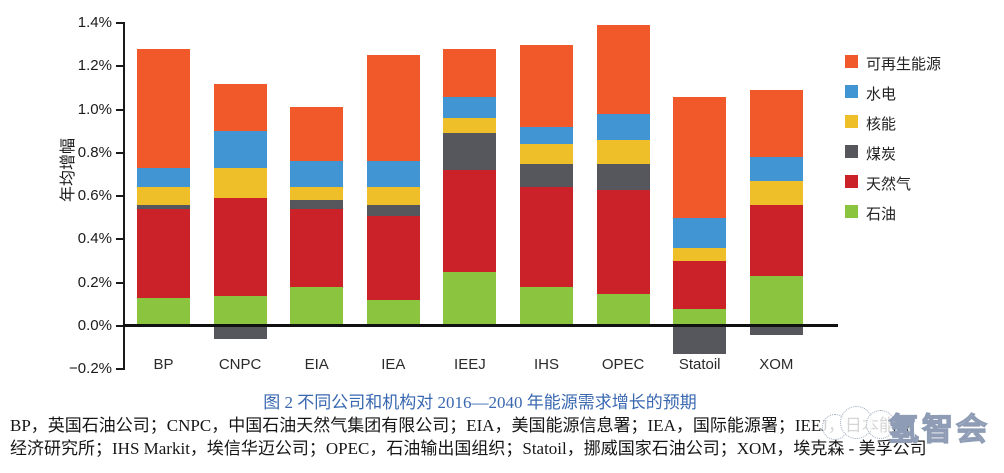 The width and height of the screenshot is (1004, 473). What do you see at coordinates (316, 364) in the screenshot?
I see `x-tick-label: EIA` at bounding box center [316, 364].